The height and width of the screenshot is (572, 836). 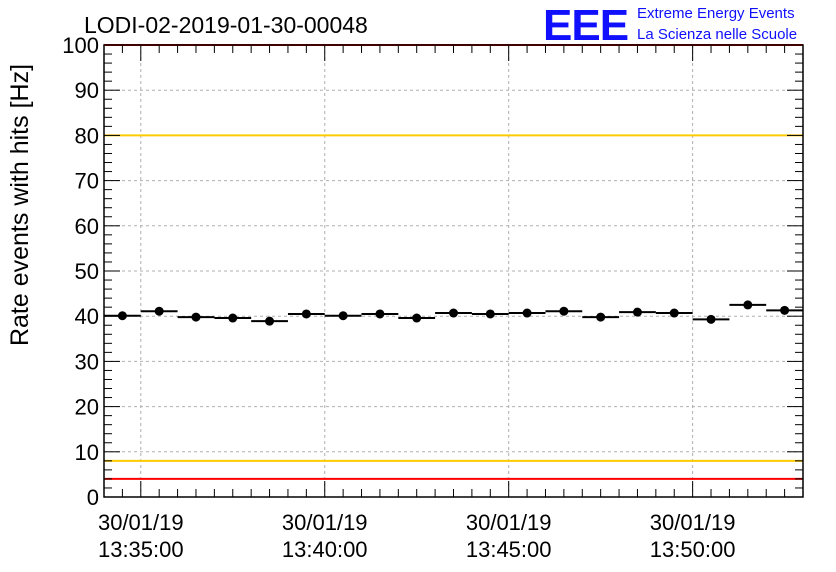 What do you see at coordinates (717, 34) in the screenshot?
I see `logo-line-2: La Scienza nelle Scuole` at bounding box center [717, 34].